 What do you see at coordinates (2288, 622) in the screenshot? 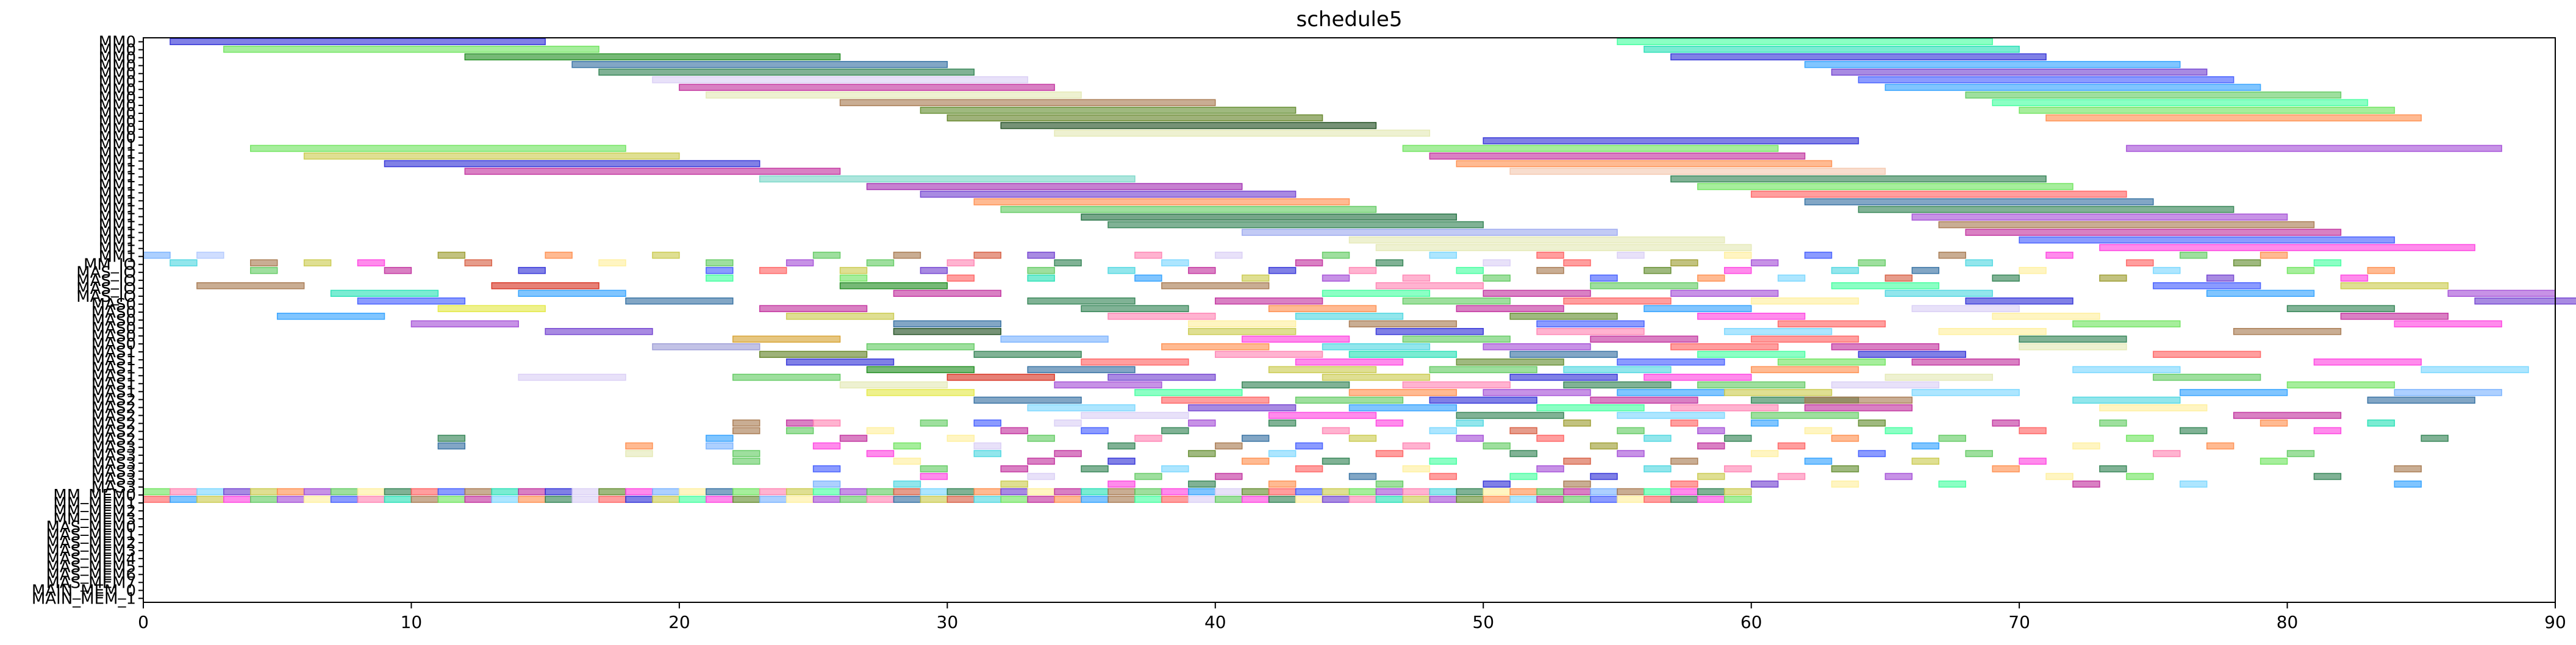
I see `x-tick-label: 80` at bounding box center [2288, 622].